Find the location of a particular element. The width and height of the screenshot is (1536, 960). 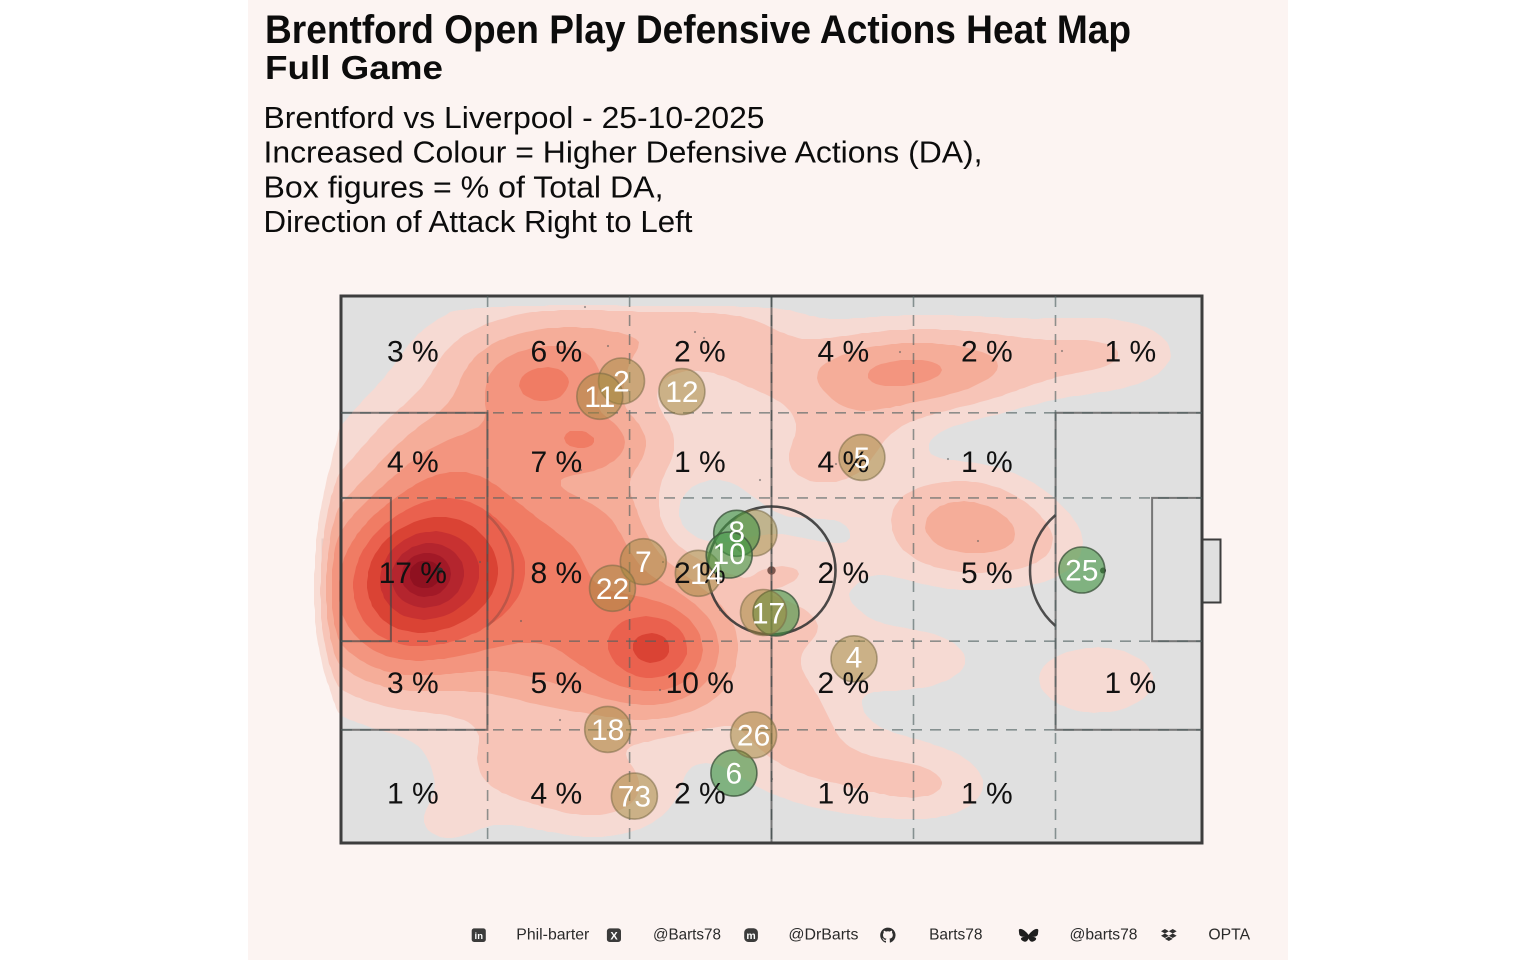

svg-text: 4 is located at coordinates (854, 658).